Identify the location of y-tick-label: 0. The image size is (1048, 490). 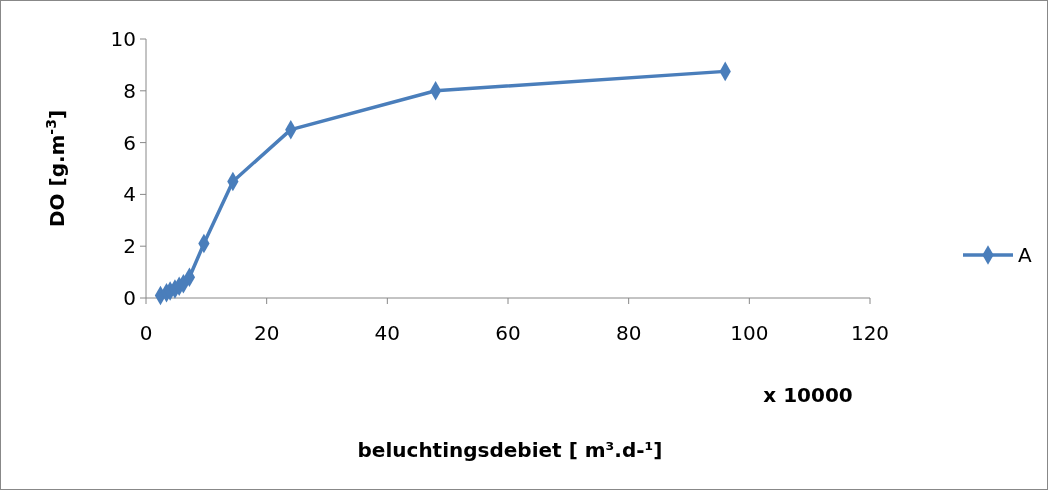
(129, 298).